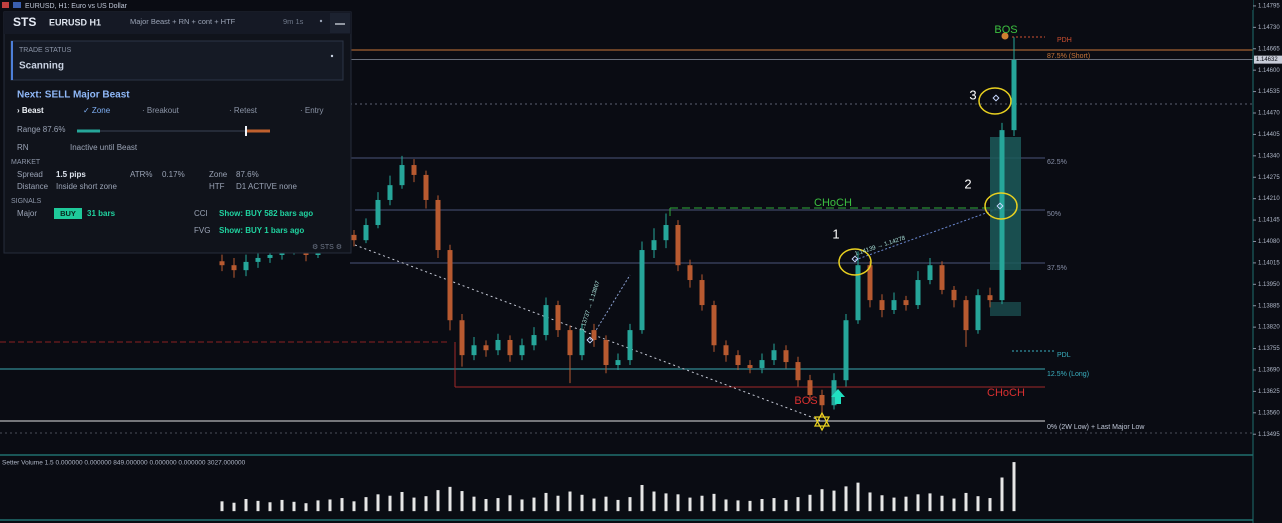  I want to click on zone, so click(1005, 203).